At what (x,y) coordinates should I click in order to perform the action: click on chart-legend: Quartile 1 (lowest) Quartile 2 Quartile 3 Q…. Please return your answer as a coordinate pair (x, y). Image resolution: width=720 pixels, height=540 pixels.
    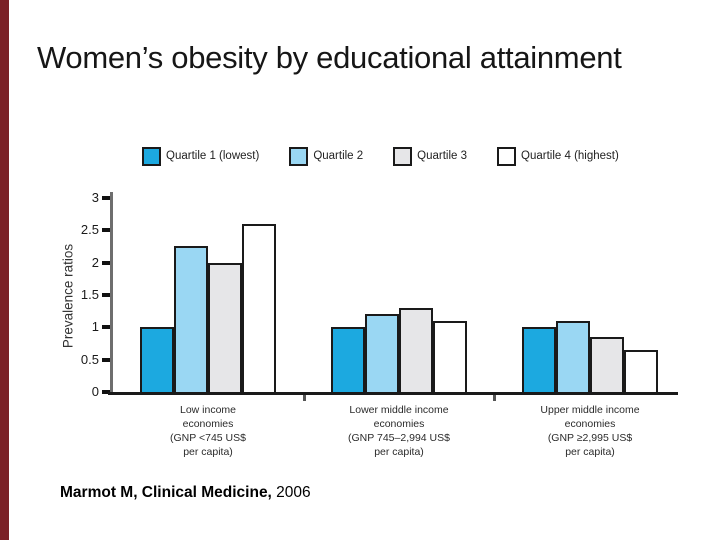
    Looking at the image, I should click on (380, 156).